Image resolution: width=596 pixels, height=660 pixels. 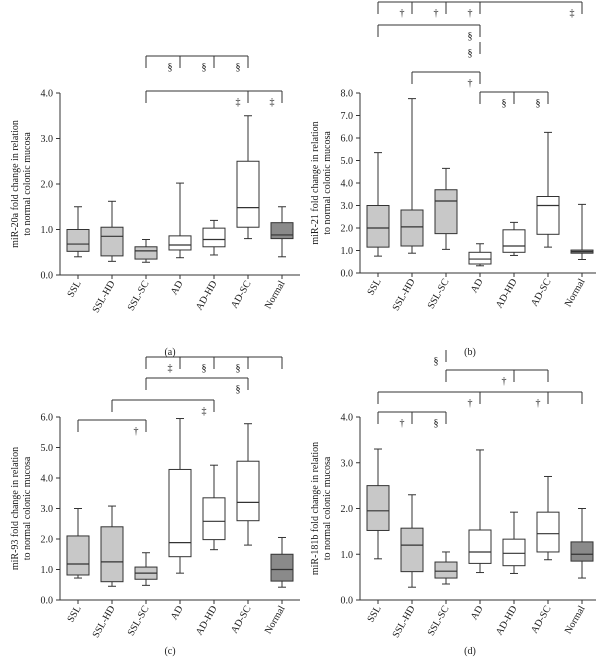 I want to click on significance-bracket: † † † ‡, so click(x=480, y=10).